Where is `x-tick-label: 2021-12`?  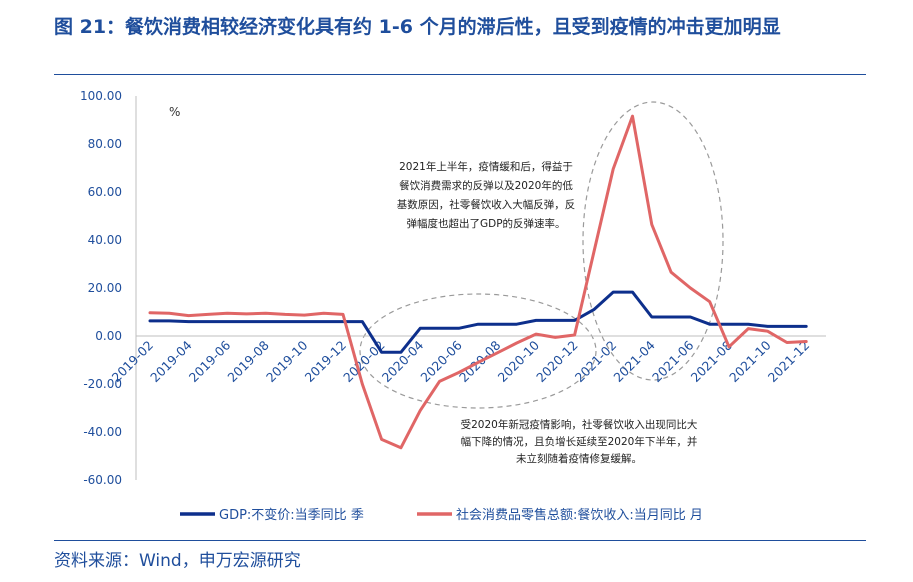
x-tick-label: 2021-12 is located at coordinates (789, 362).